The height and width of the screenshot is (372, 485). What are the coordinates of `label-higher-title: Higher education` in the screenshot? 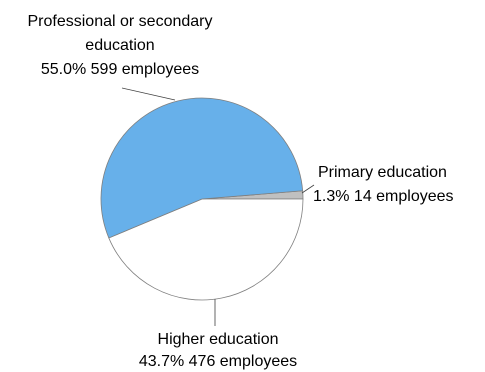 It's located at (218, 339).